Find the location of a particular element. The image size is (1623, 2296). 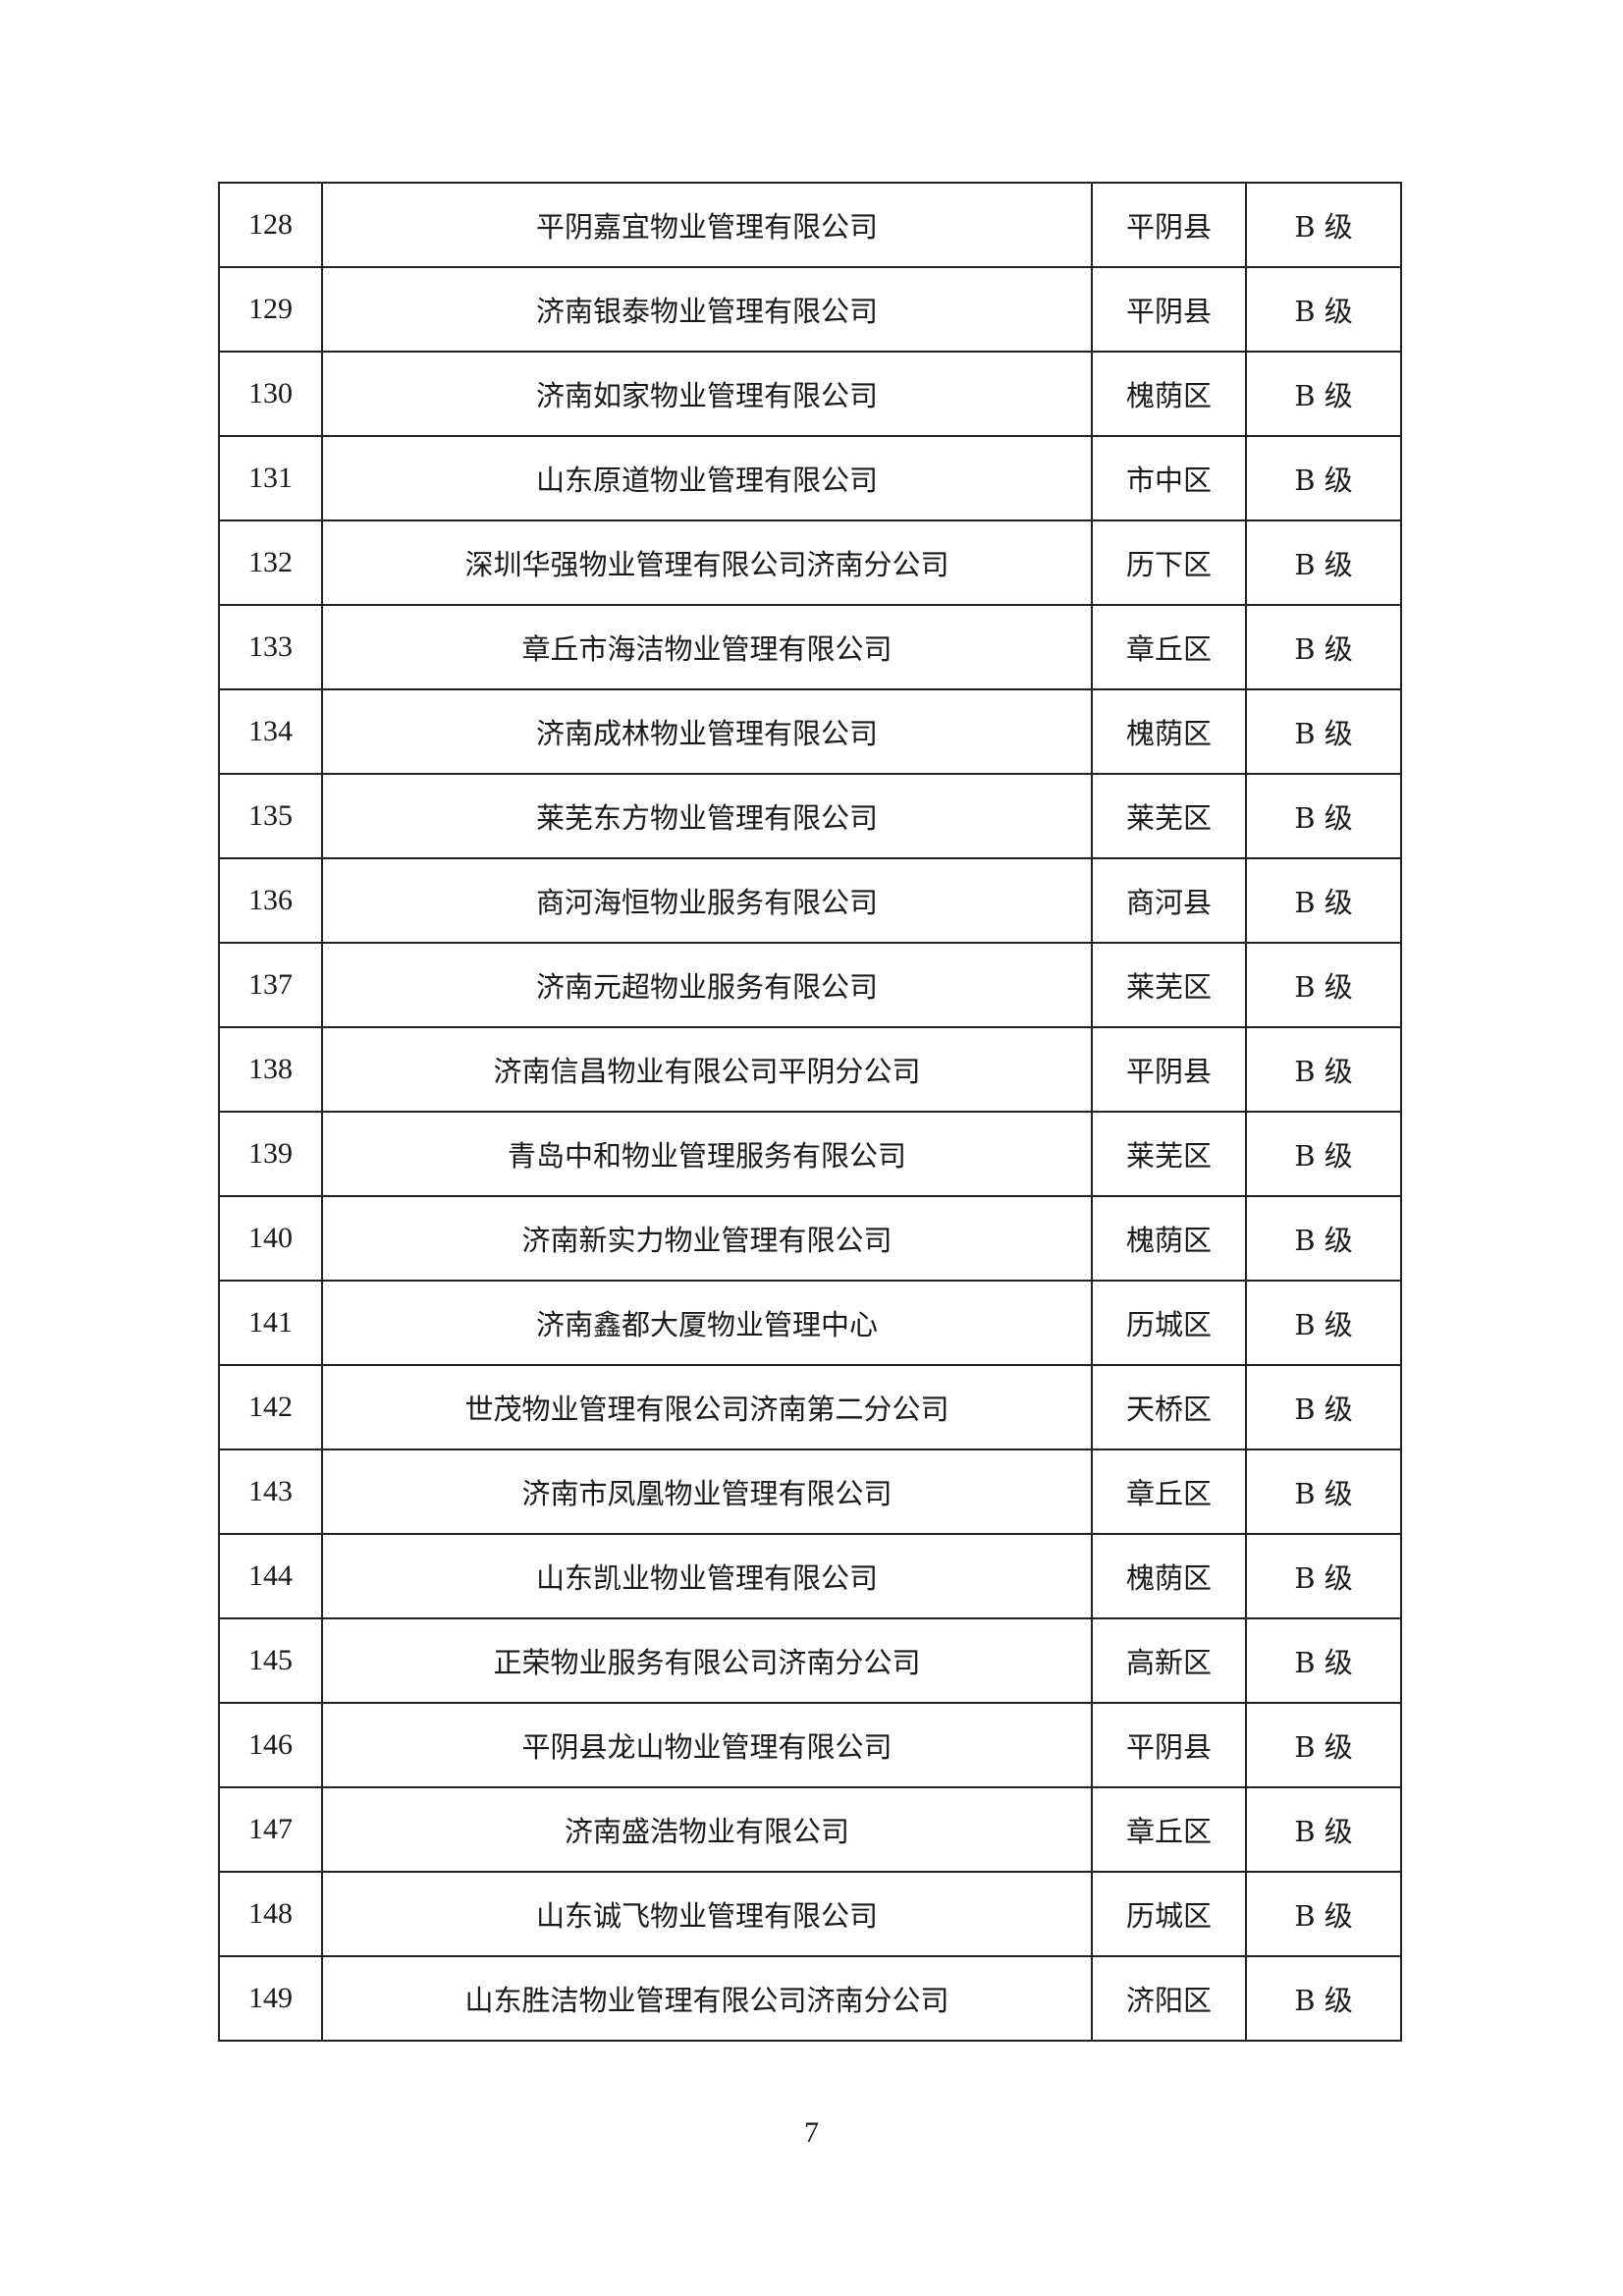

company-name: 山东胜洁物业管理有限公司济南分公司 is located at coordinates (707, 1998).